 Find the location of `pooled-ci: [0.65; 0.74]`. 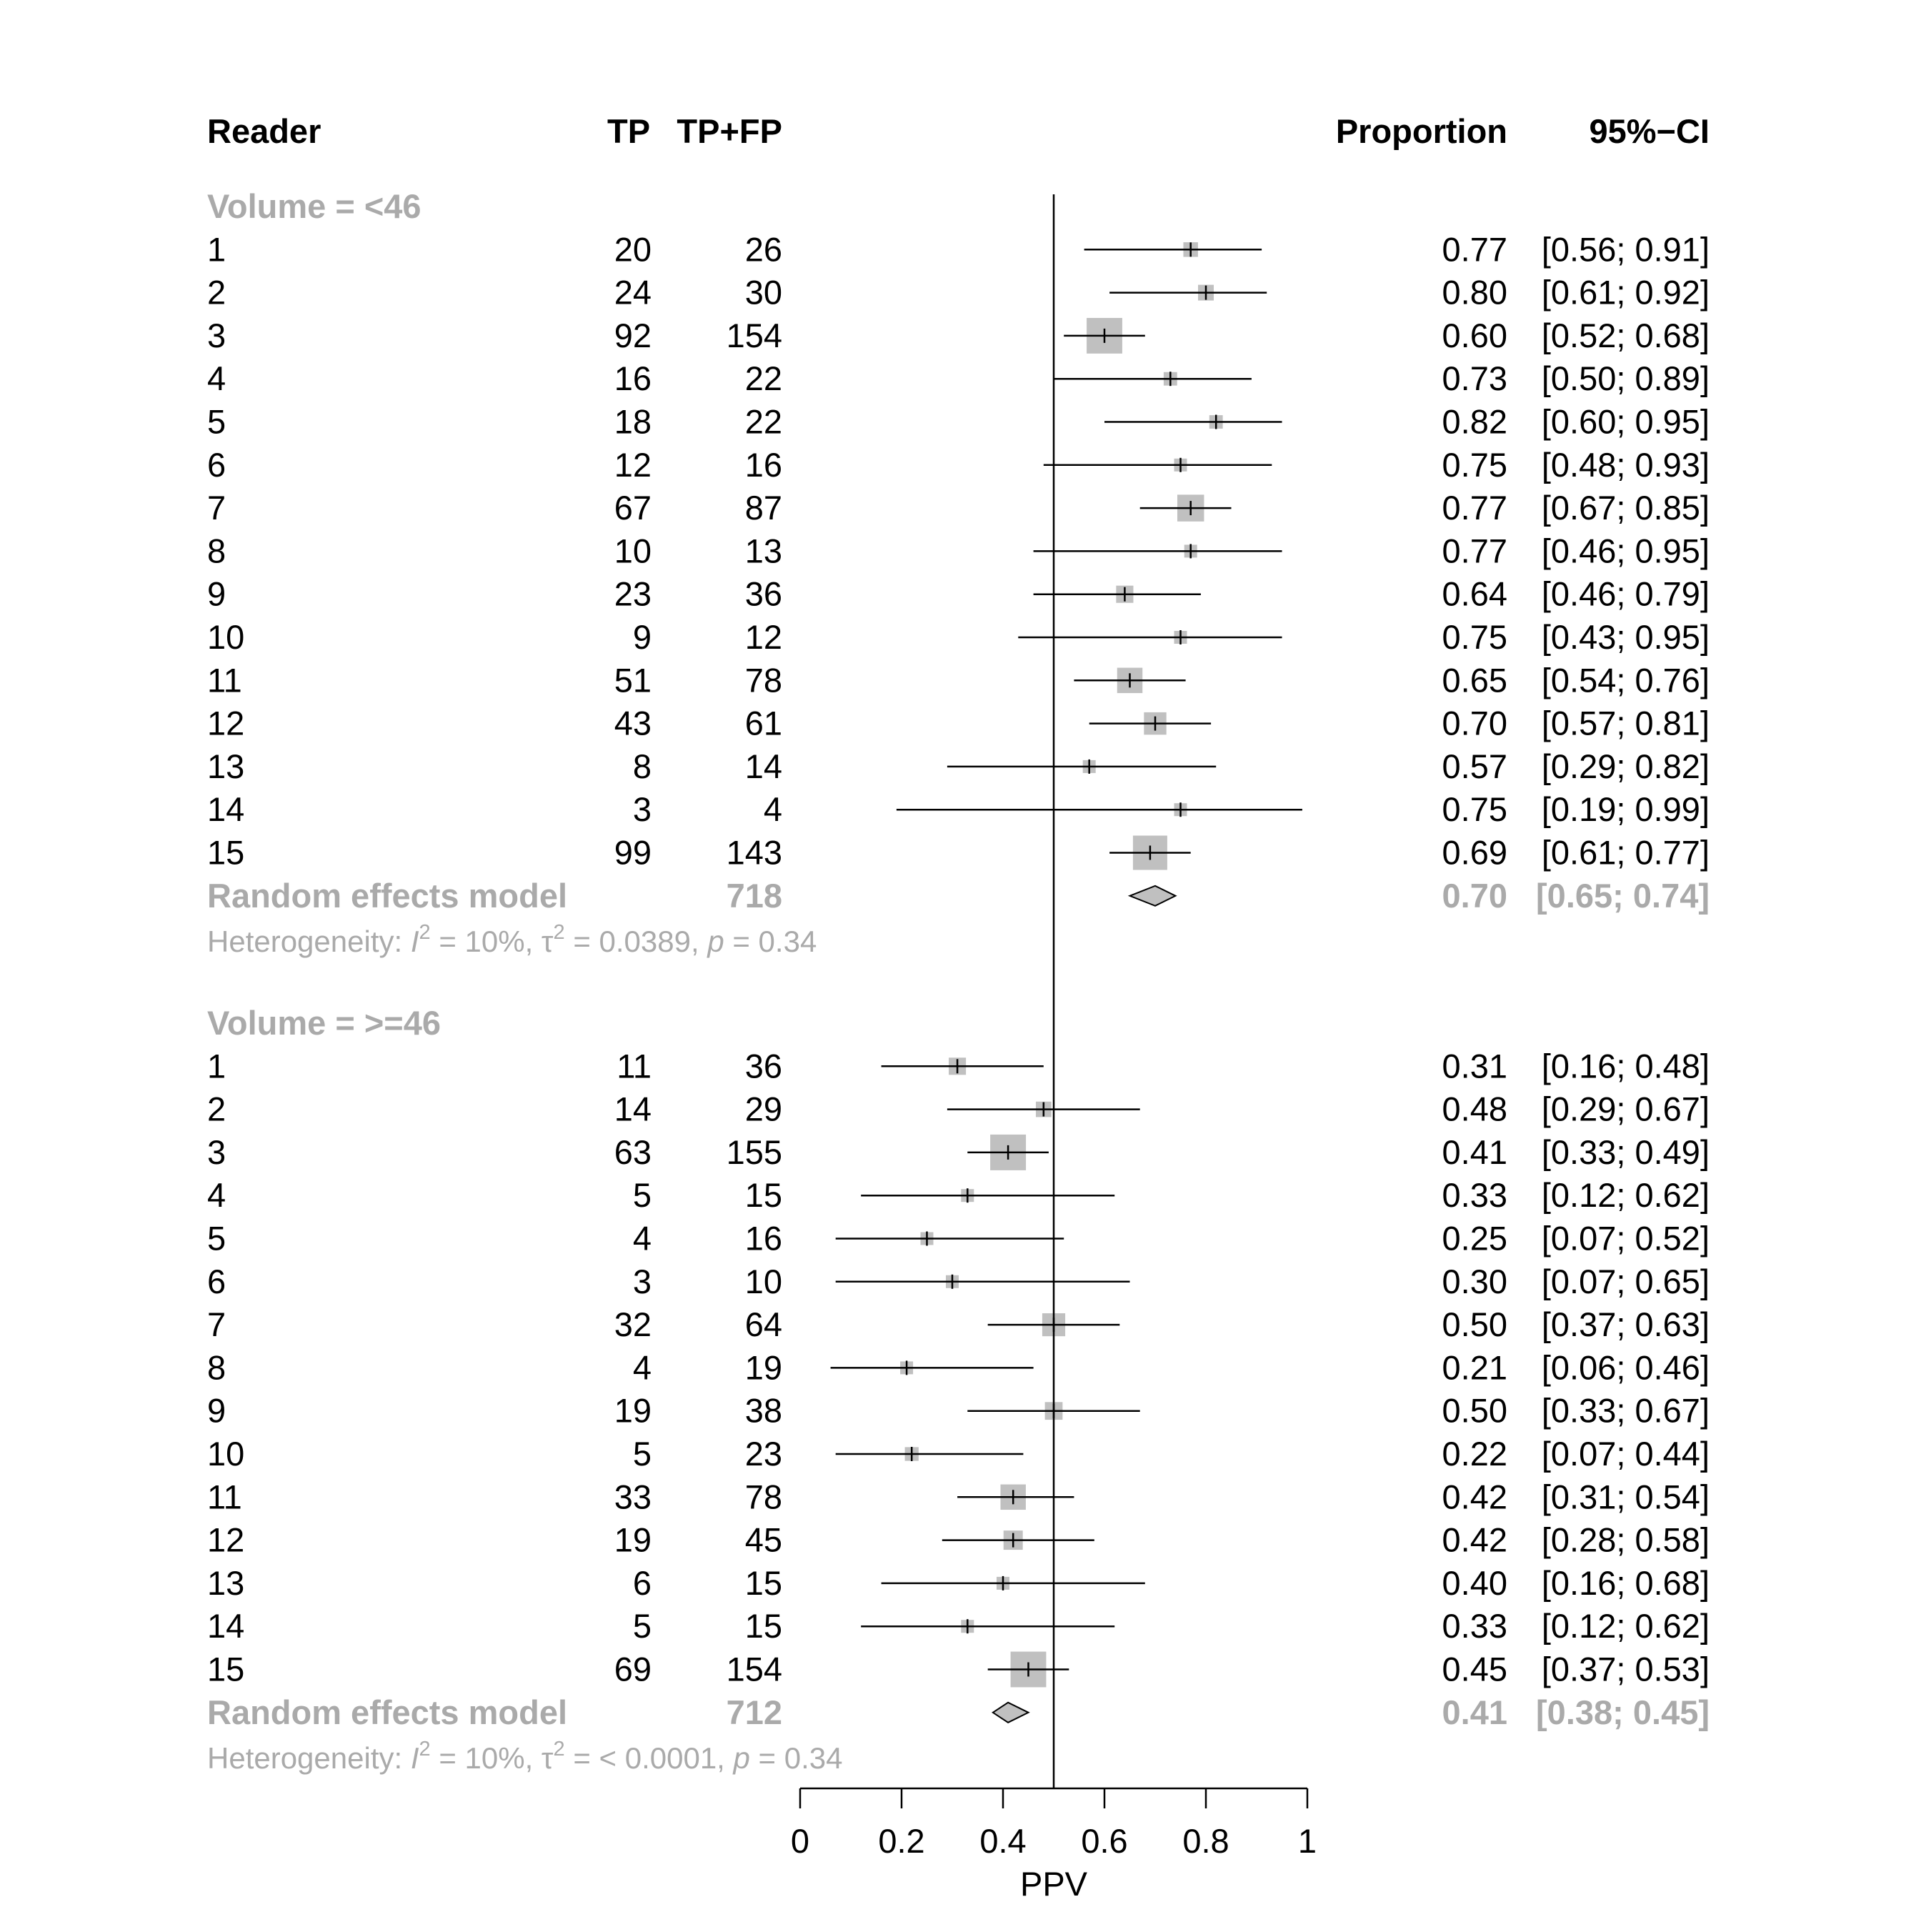

pooled-ci: [0.65; 0.74] is located at coordinates (1623, 896).